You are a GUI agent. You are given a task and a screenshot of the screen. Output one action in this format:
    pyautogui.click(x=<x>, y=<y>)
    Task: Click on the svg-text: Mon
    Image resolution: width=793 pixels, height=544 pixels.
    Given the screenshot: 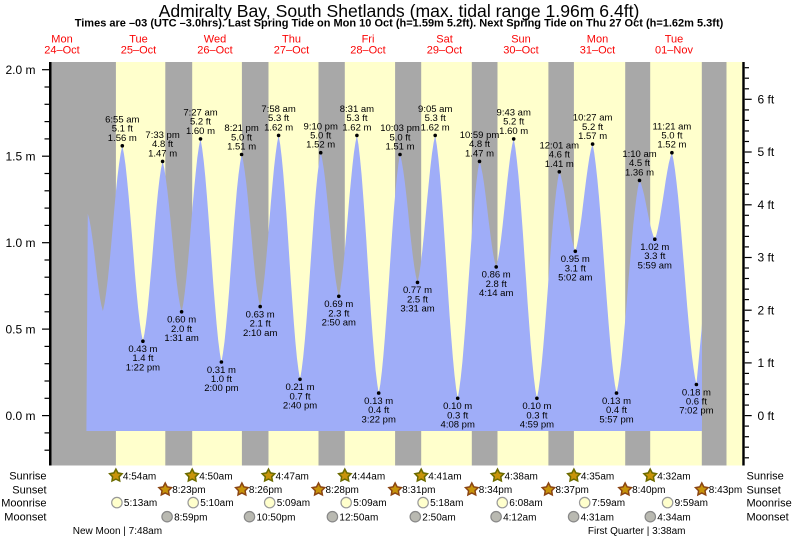 What is the action you would take?
    pyautogui.click(x=61, y=40)
    